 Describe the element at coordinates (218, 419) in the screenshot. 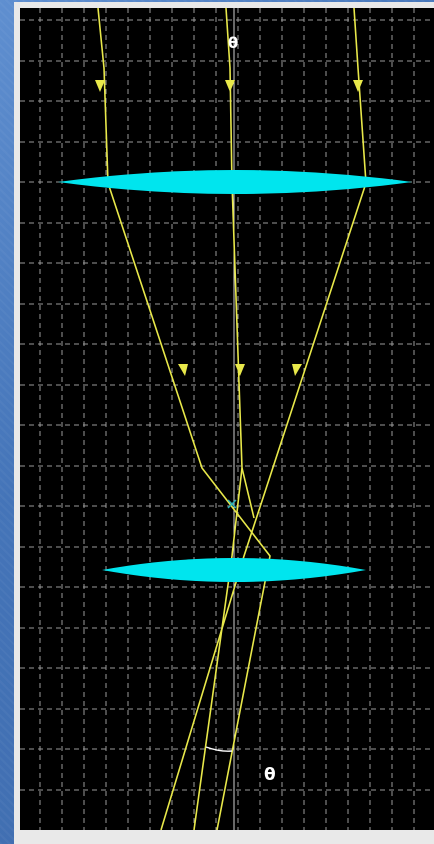

I see `ray-center` at that location.